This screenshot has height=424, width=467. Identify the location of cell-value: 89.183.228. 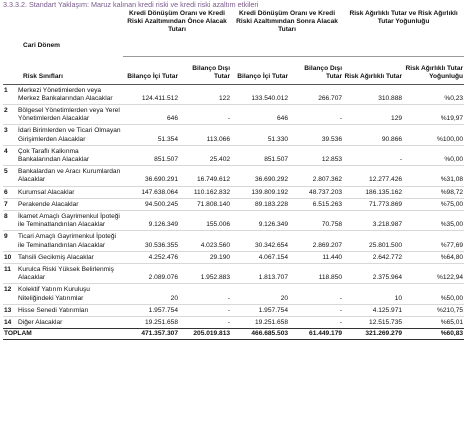
(260, 204).